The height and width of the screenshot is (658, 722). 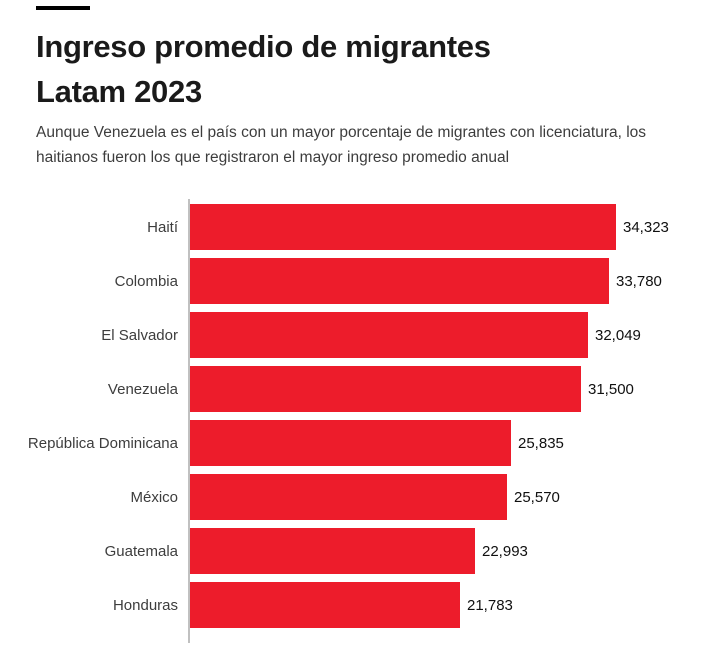 What do you see at coordinates (537, 497) in the screenshot?
I see `value-label: 25,570` at bounding box center [537, 497].